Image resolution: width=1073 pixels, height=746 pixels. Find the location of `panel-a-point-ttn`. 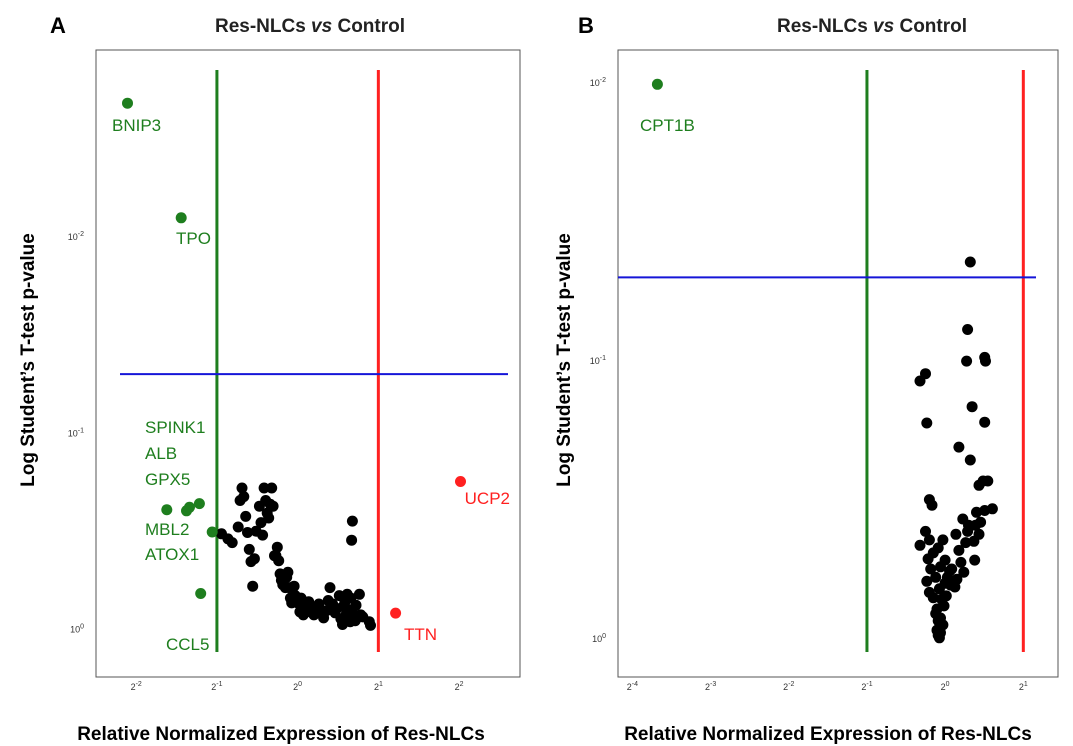

panel-a-point-ttn is located at coordinates (396, 613).